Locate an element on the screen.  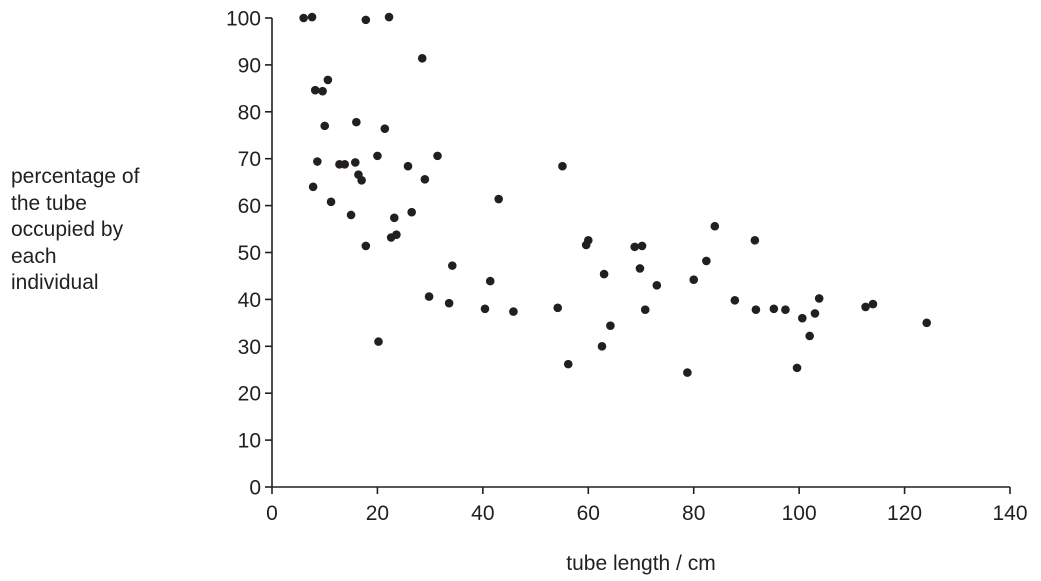
y-tick-label: 80 is located at coordinates (249, 112).